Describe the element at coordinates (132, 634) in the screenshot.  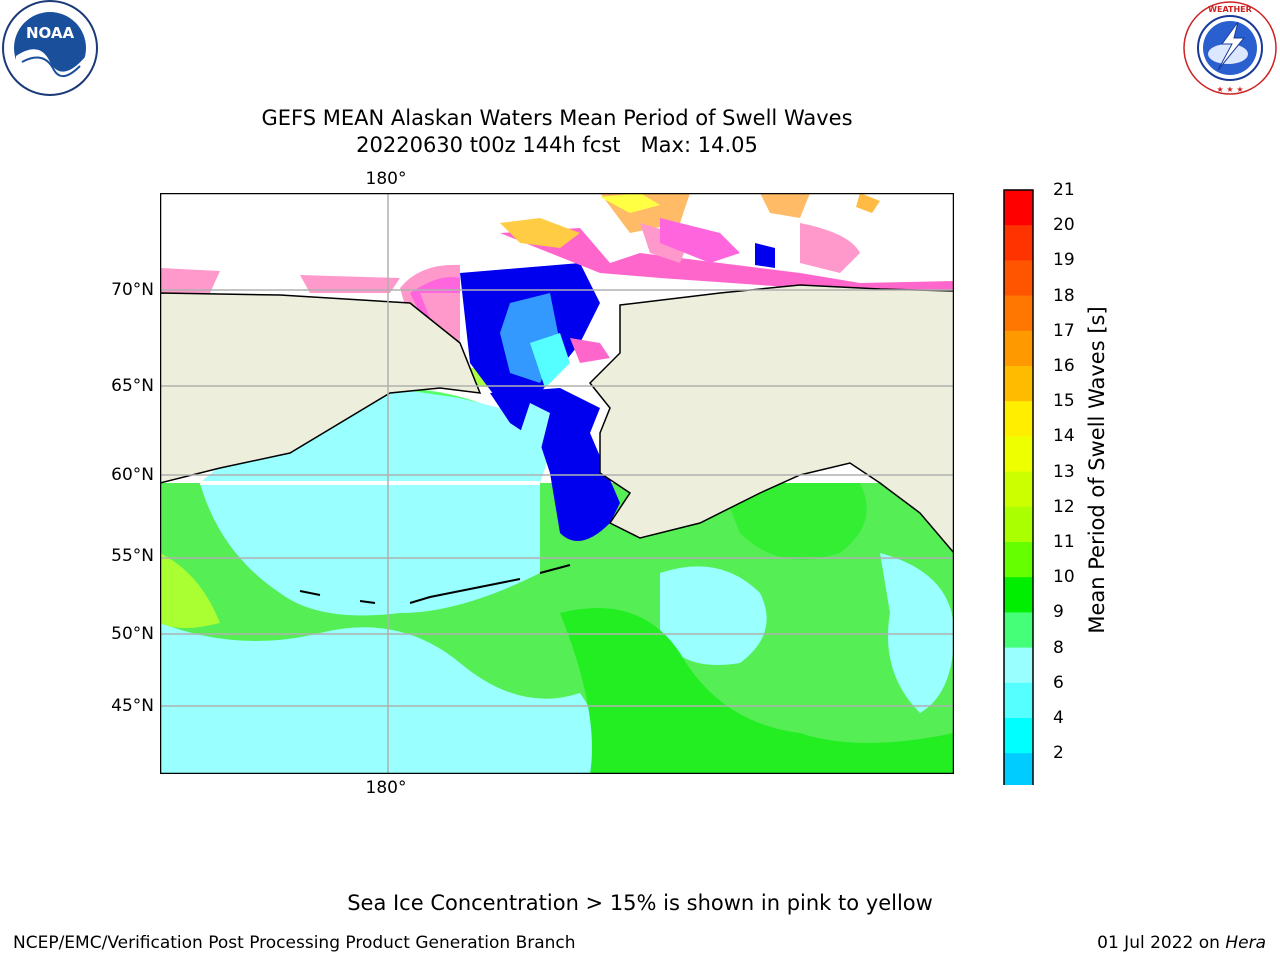
I see `lat-label-50: 50°N` at that location.